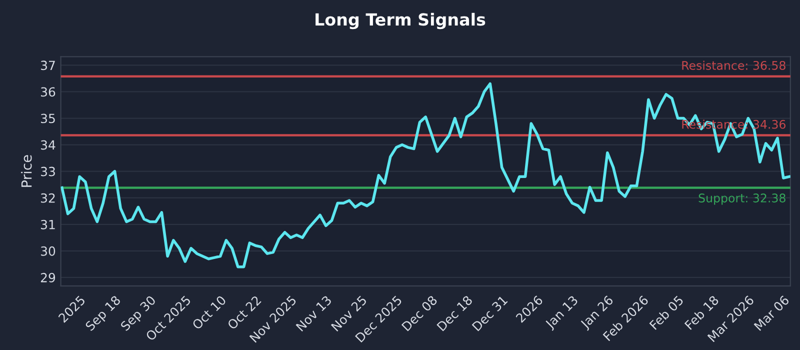 The image size is (800, 350). What do you see at coordinates (47, 225) in the screenshot?
I see `y-tick-label: 31` at bounding box center [47, 225].